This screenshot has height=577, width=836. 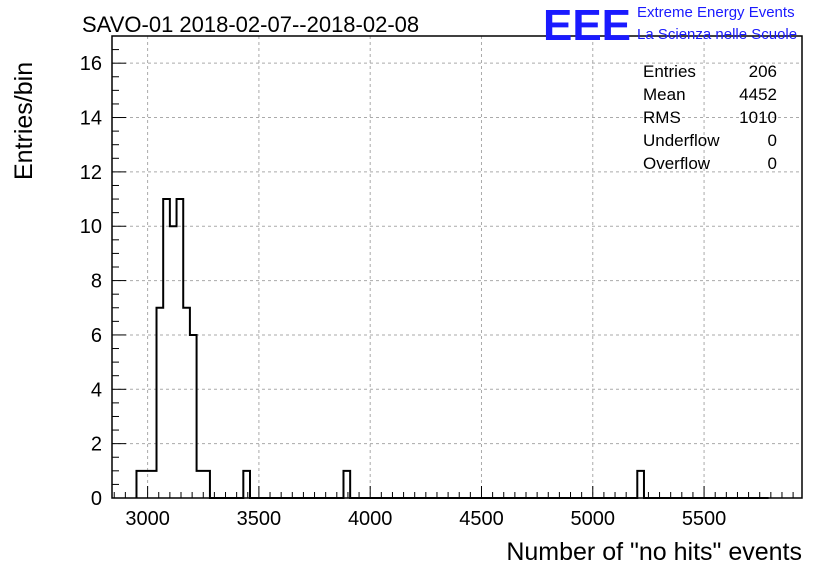 I want to click on y-tick-label: 2, so click(x=96, y=445).